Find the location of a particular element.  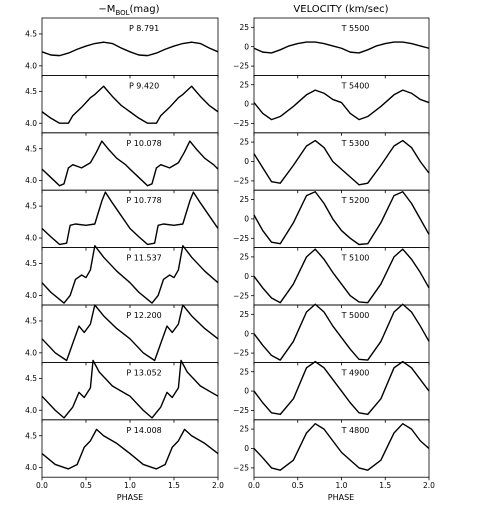

right-column-title: VELOCITY (km/sec) is located at coordinates (340, 9).